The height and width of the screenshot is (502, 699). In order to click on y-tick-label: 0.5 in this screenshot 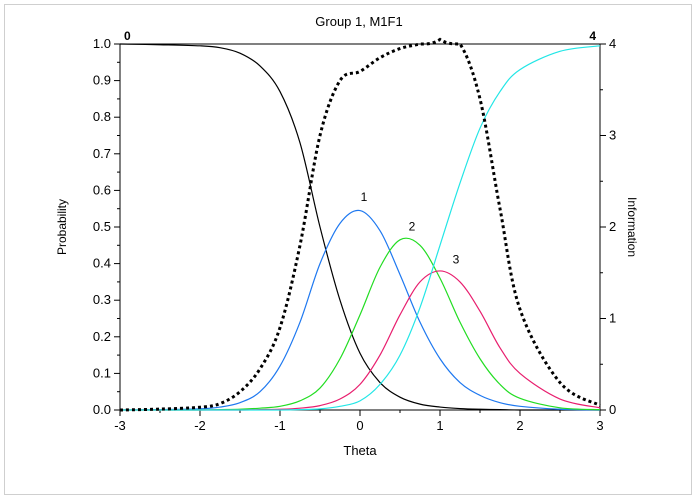, I will do `click(102, 226)`.